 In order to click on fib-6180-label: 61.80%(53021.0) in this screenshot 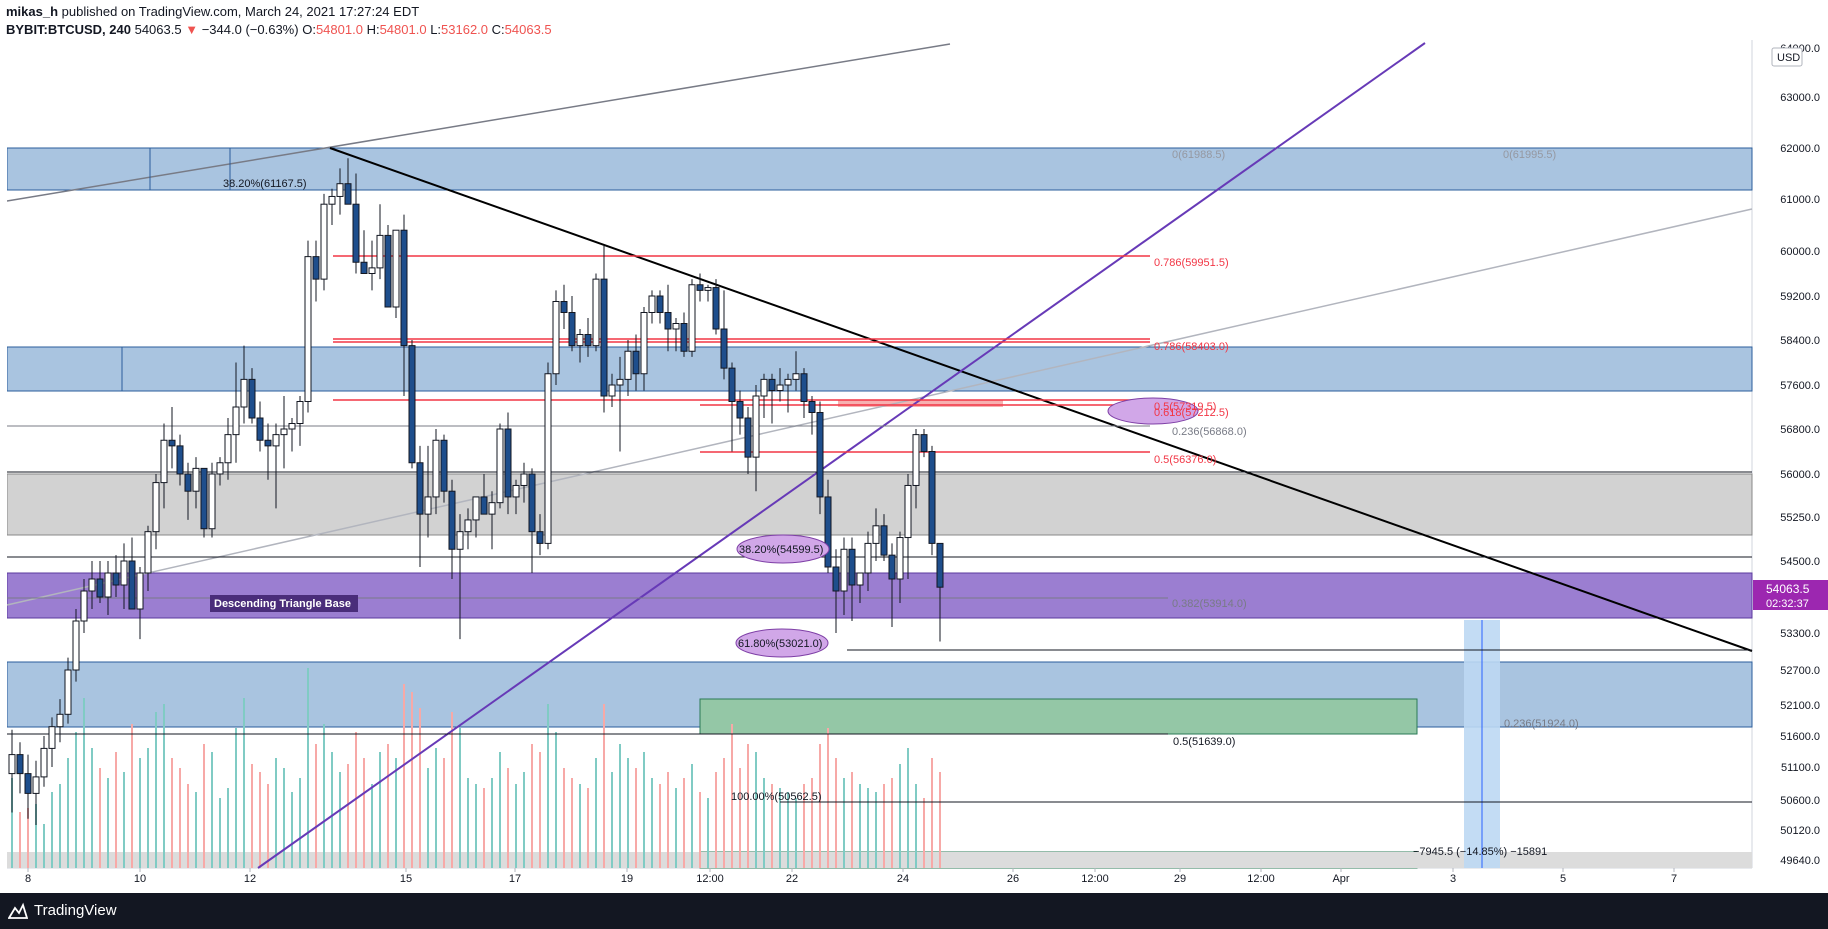, I will do `click(780, 644)`.